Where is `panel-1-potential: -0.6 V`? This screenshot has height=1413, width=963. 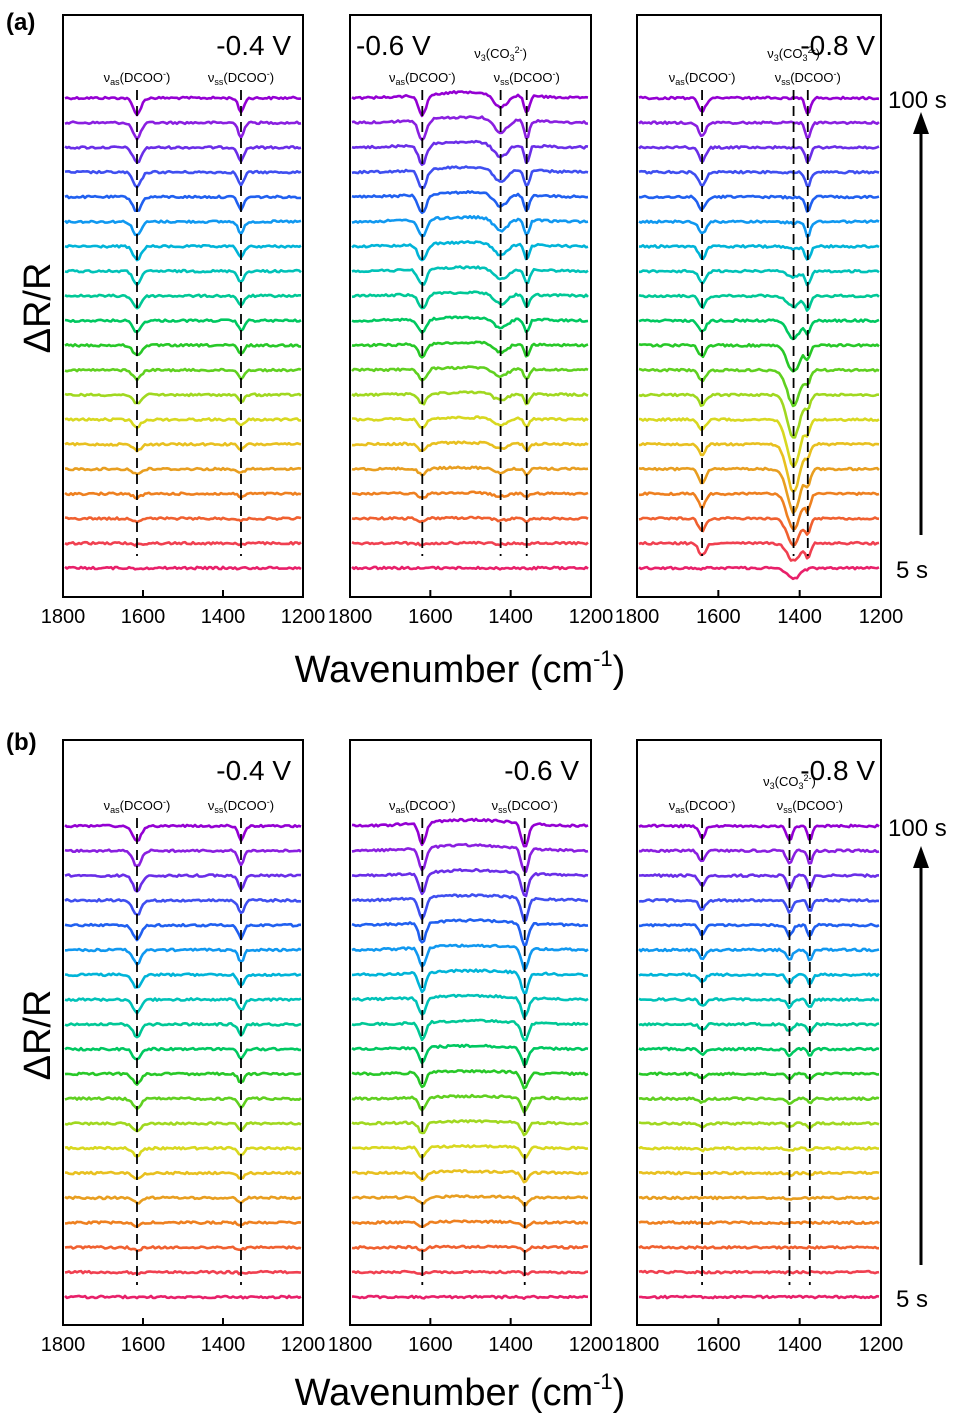
panel-1-potential: -0.6 V is located at coordinates (393, 45).